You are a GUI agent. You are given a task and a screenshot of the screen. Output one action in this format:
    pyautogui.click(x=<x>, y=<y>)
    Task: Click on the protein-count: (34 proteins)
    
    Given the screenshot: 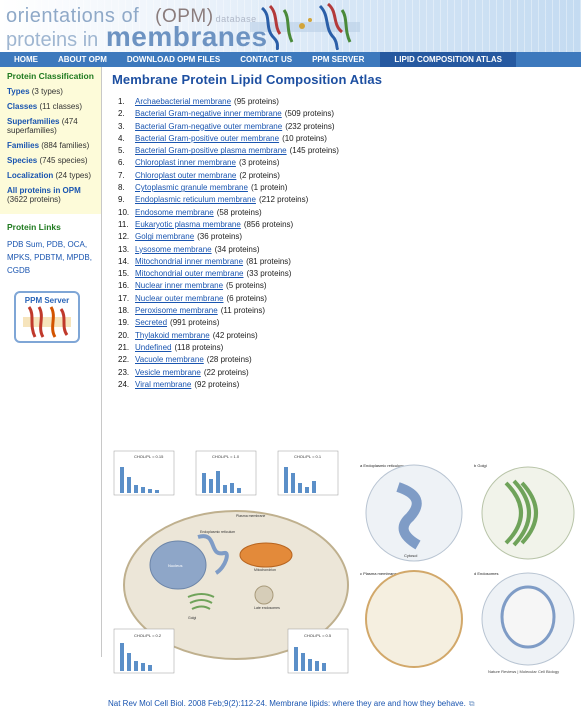 What is the action you would take?
    pyautogui.click(x=237, y=249)
    